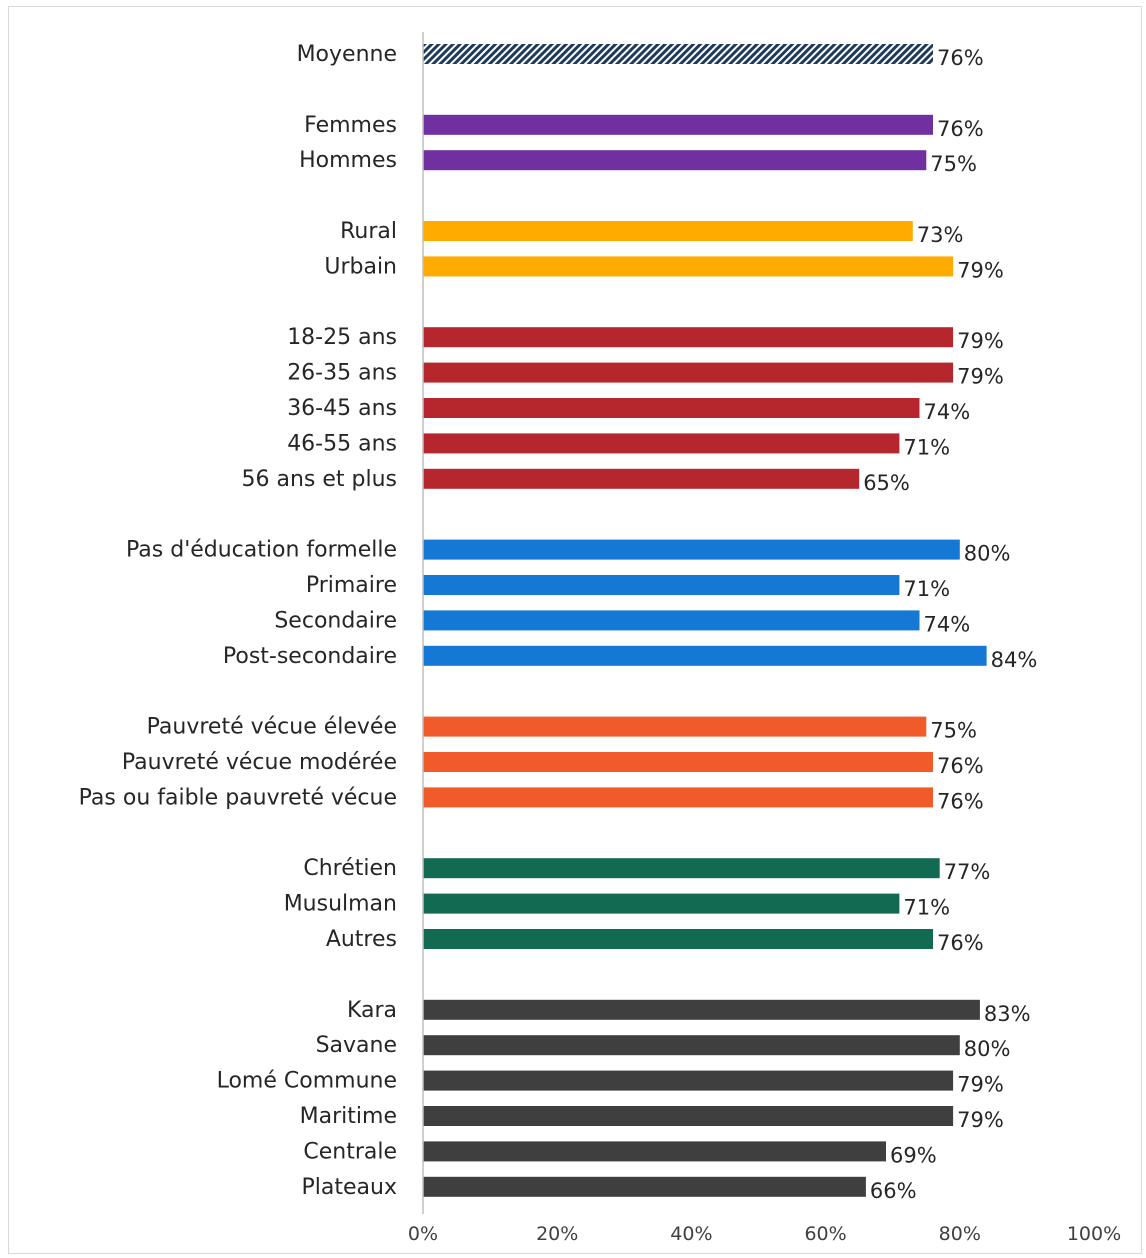 This screenshot has height=1258, width=1146. What do you see at coordinates (668, 231) in the screenshot?
I see `bar-rural` at bounding box center [668, 231].